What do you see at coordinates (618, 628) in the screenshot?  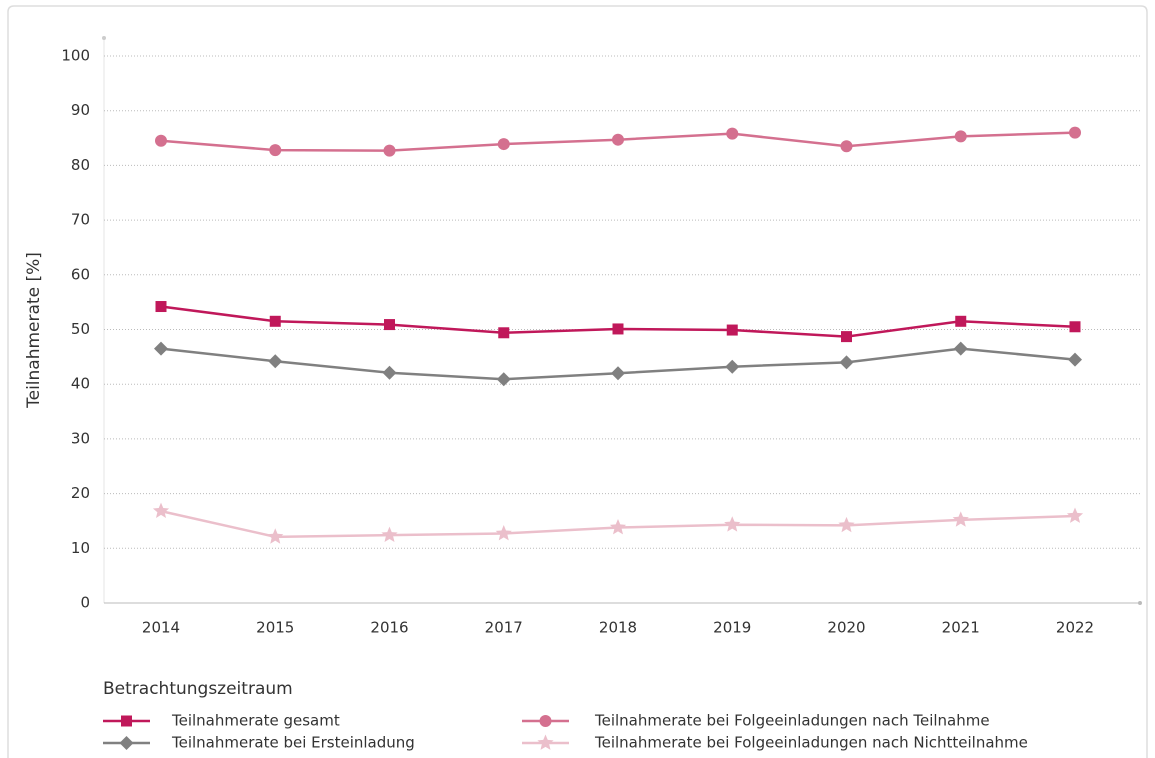 I see `x-tick-label: 2018` at bounding box center [618, 628].